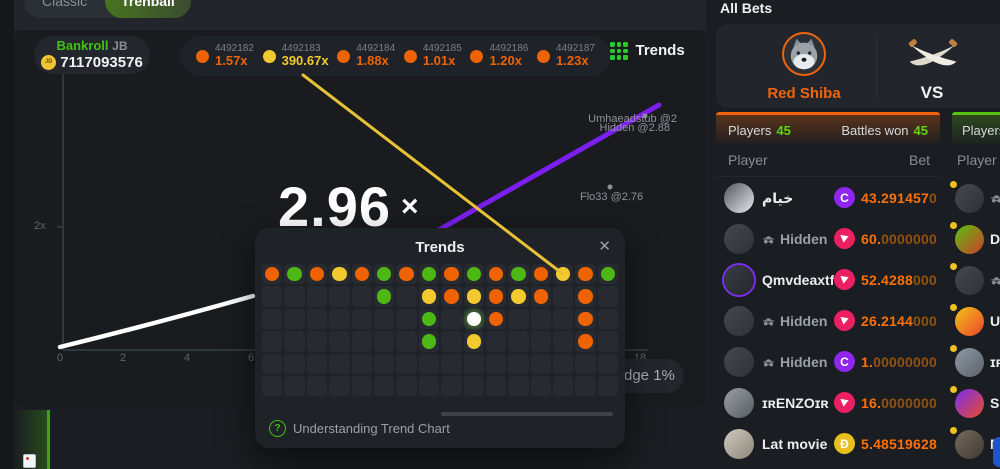 This screenshot has height=469, width=1000. What do you see at coordinates (92, 55) in the screenshot?
I see `bankroll-pill: Bankroll JB JB 7117093576` at bounding box center [92, 55].